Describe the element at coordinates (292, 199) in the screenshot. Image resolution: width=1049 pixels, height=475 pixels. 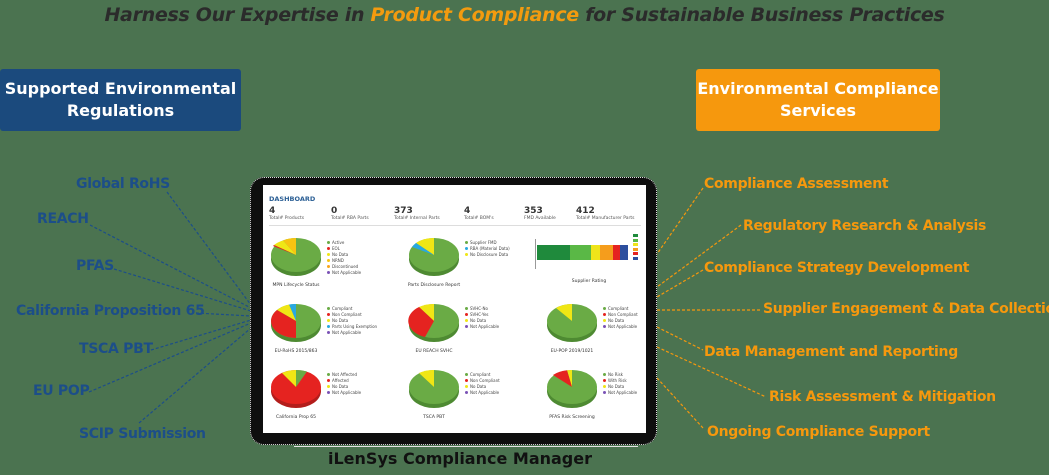
I see `dashboard-title: DASHBOARD` at that location.